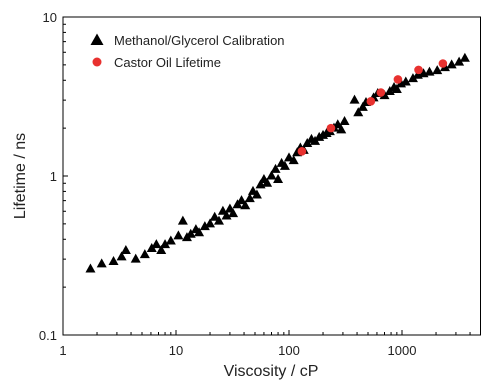 This screenshot has height=380, width=481. What do you see at coordinates (199, 40) in the screenshot?
I see `legend-label-calibration: Methanol/Glycerol Calibration` at bounding box center [199, 40].